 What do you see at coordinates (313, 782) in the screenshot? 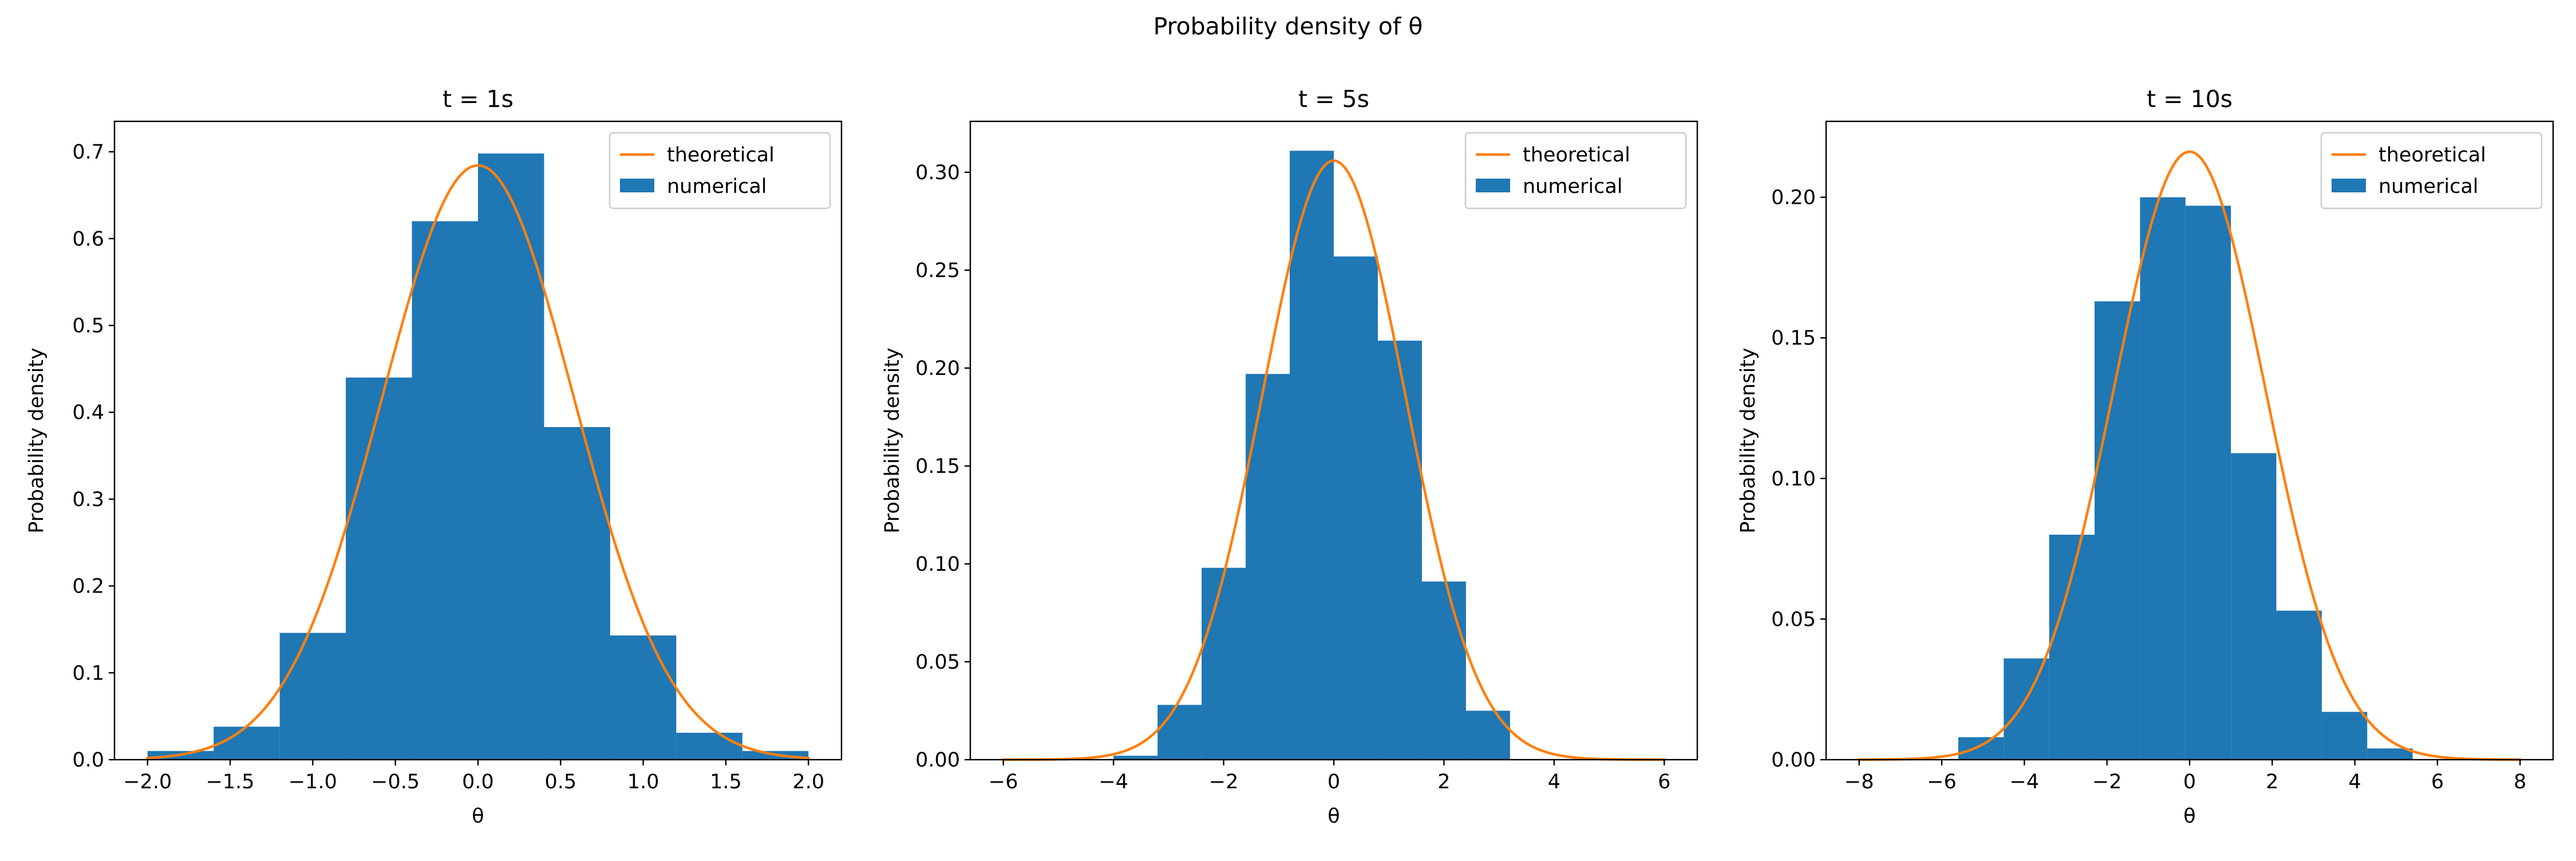
I see `x-tick-label: −1.0` at bounding box center [313, 782].